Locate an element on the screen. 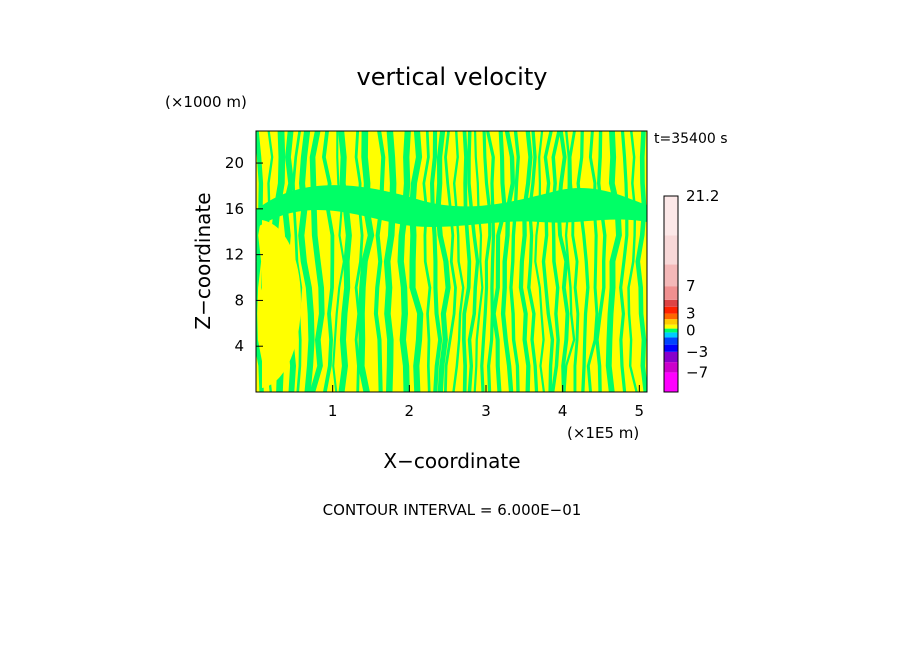  x-tick-label: 2 is located at coordinates (410, 411).